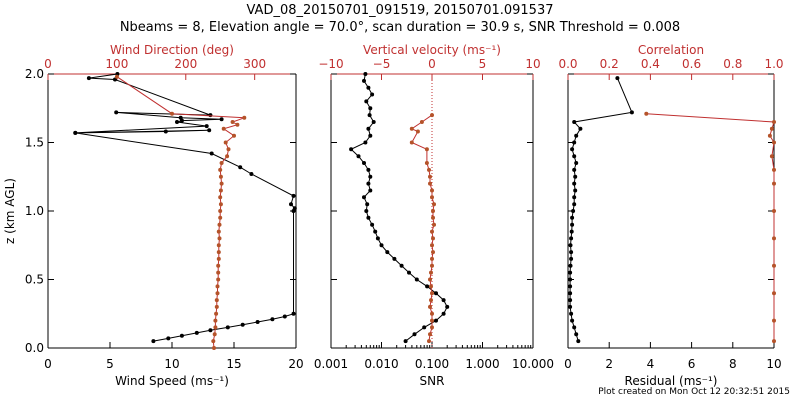 Image resolution: width=800 pixels, height=400 pixels. Describe the element at coordinates (432, 364) in the screenshot. I see `x-tick-label-bottom: 0.100` at that location.